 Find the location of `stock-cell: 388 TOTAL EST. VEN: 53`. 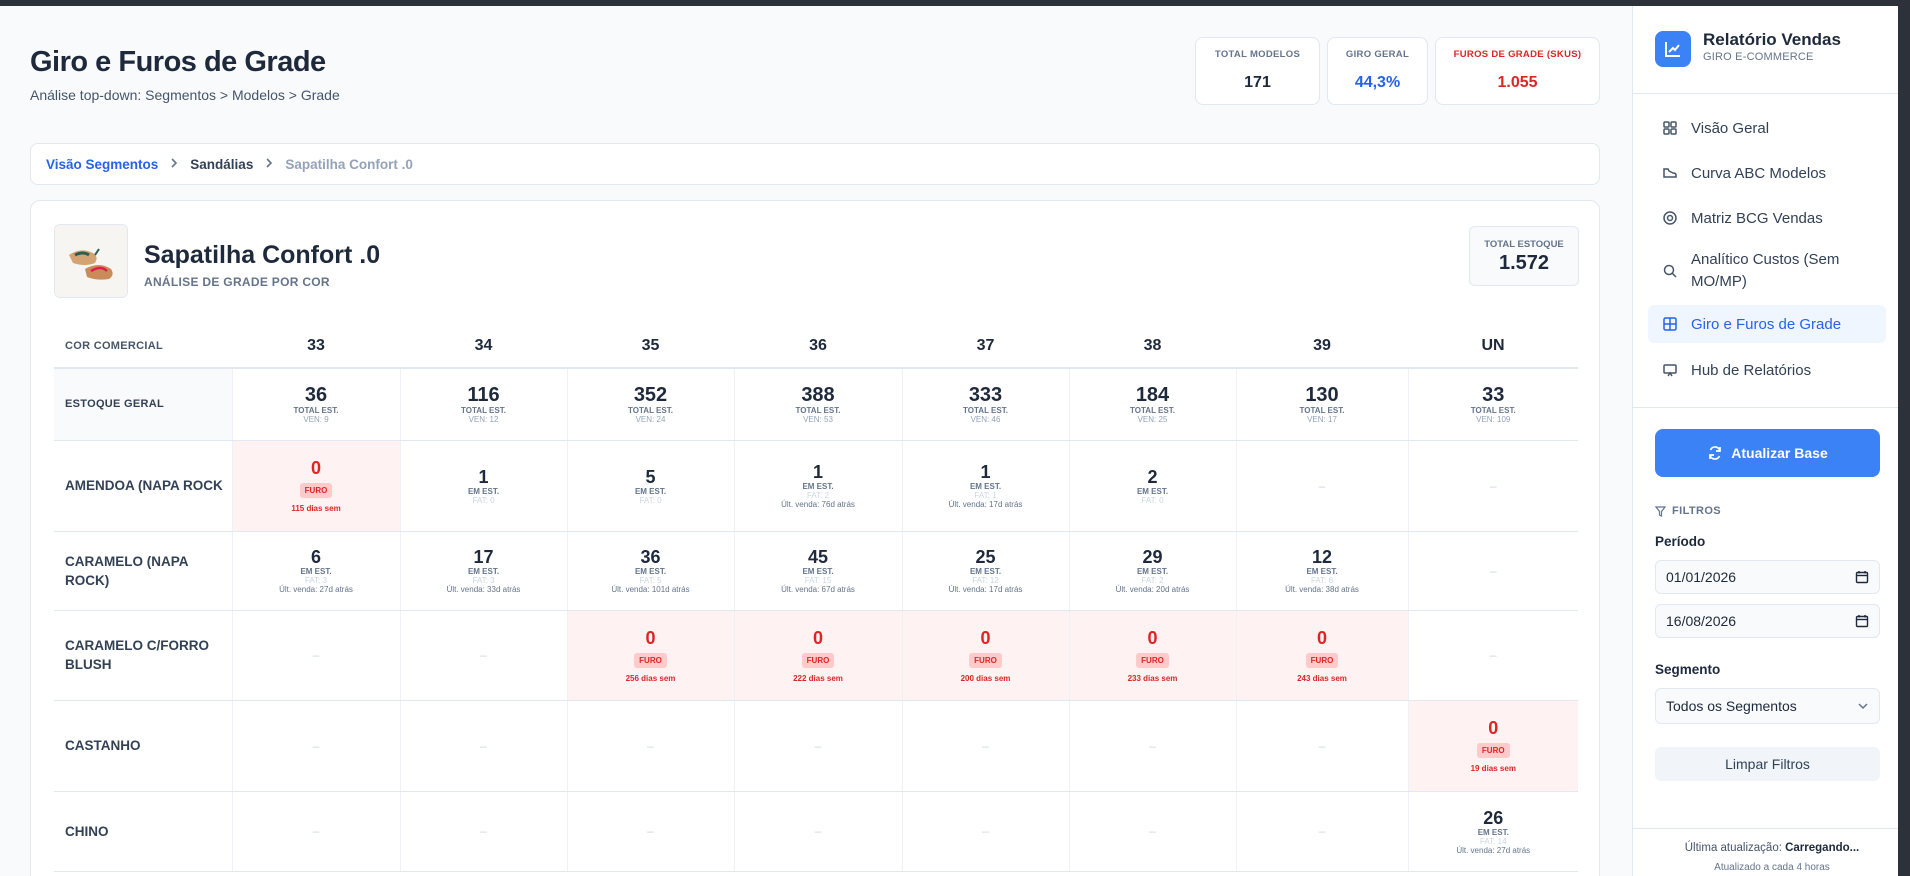

stock-cell: 388 TOTAL EST. VEN: 53 is located at coordinates (817, 404).